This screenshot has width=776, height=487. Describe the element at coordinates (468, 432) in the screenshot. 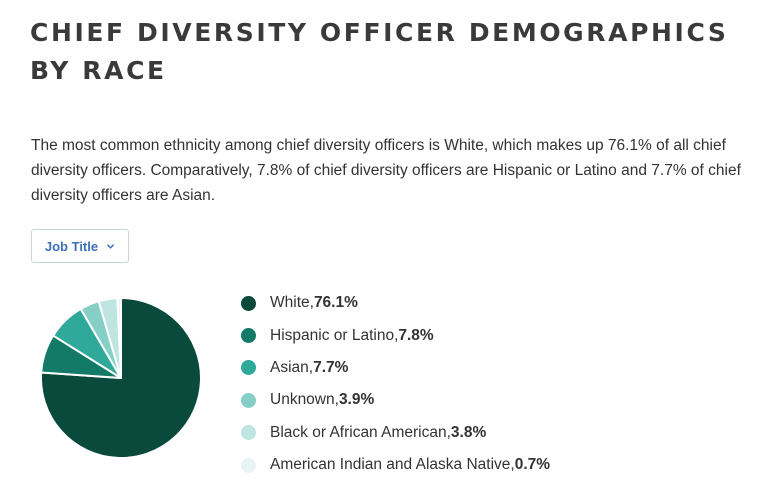

I see `legend-value: 3.8%` at that location.